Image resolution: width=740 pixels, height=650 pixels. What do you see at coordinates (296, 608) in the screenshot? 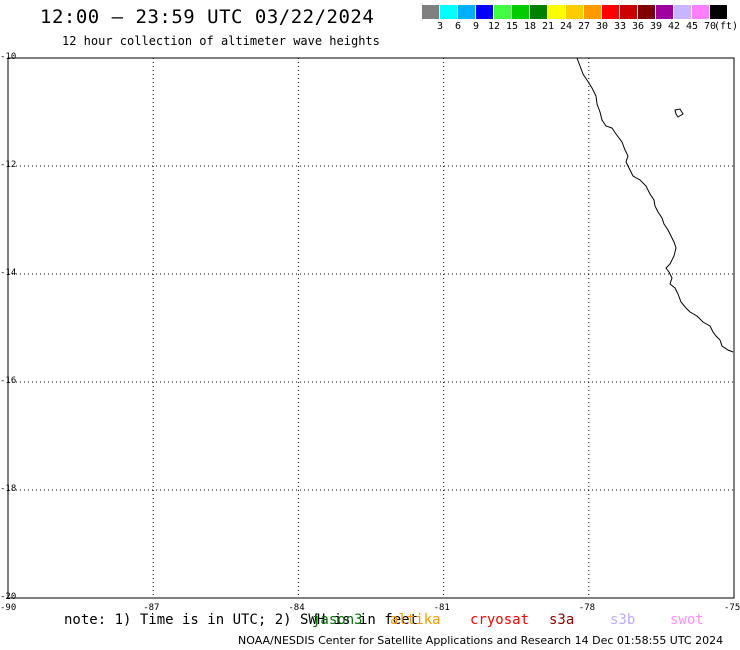
I see `longitude-label: -84` at bounding box center [296, 608].